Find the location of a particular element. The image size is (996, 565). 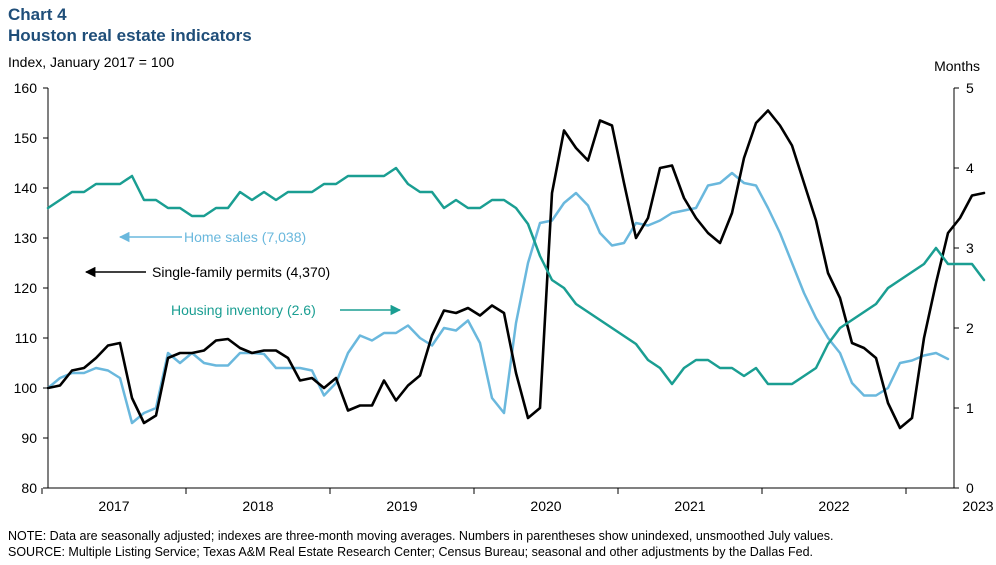

x-tick-label: 2023 is located at coordinates (977, 506).